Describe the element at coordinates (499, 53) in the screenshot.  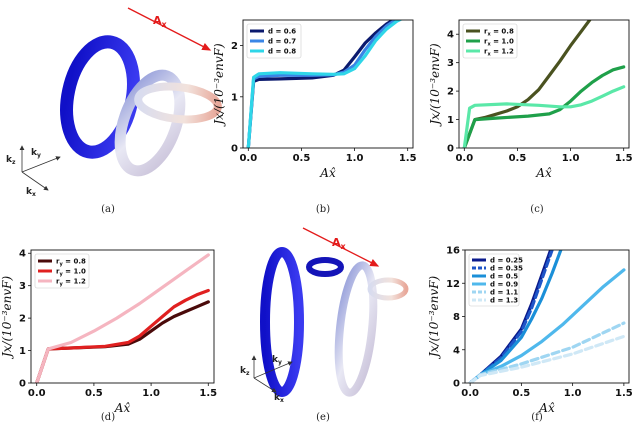
I see `legend-label: rx = 1.2` at that location.